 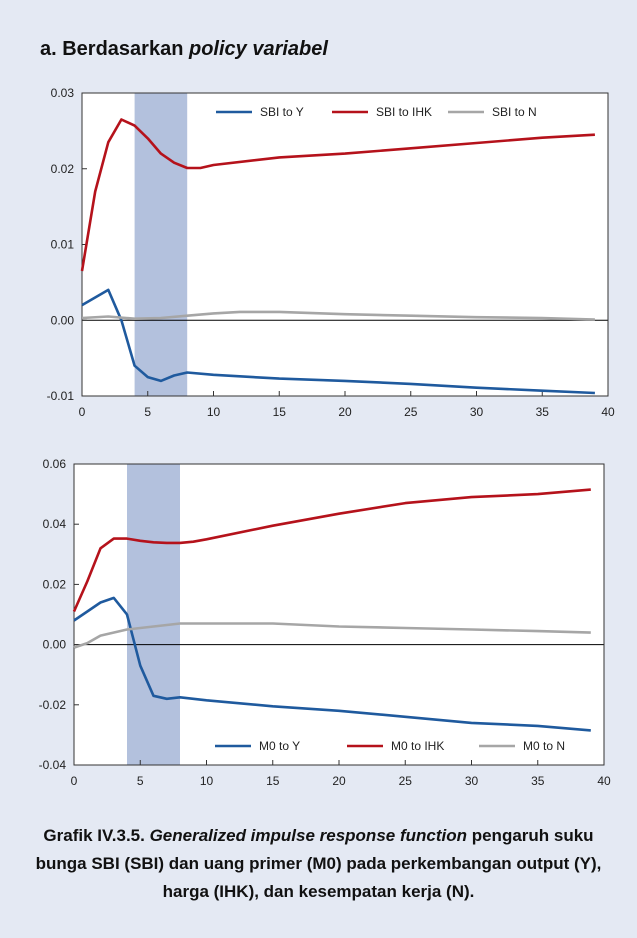 What do you see at coordinates (279, 746) in the screenshot?
I see `legend-label: M0 to Y` at bounding box center [279, 746].